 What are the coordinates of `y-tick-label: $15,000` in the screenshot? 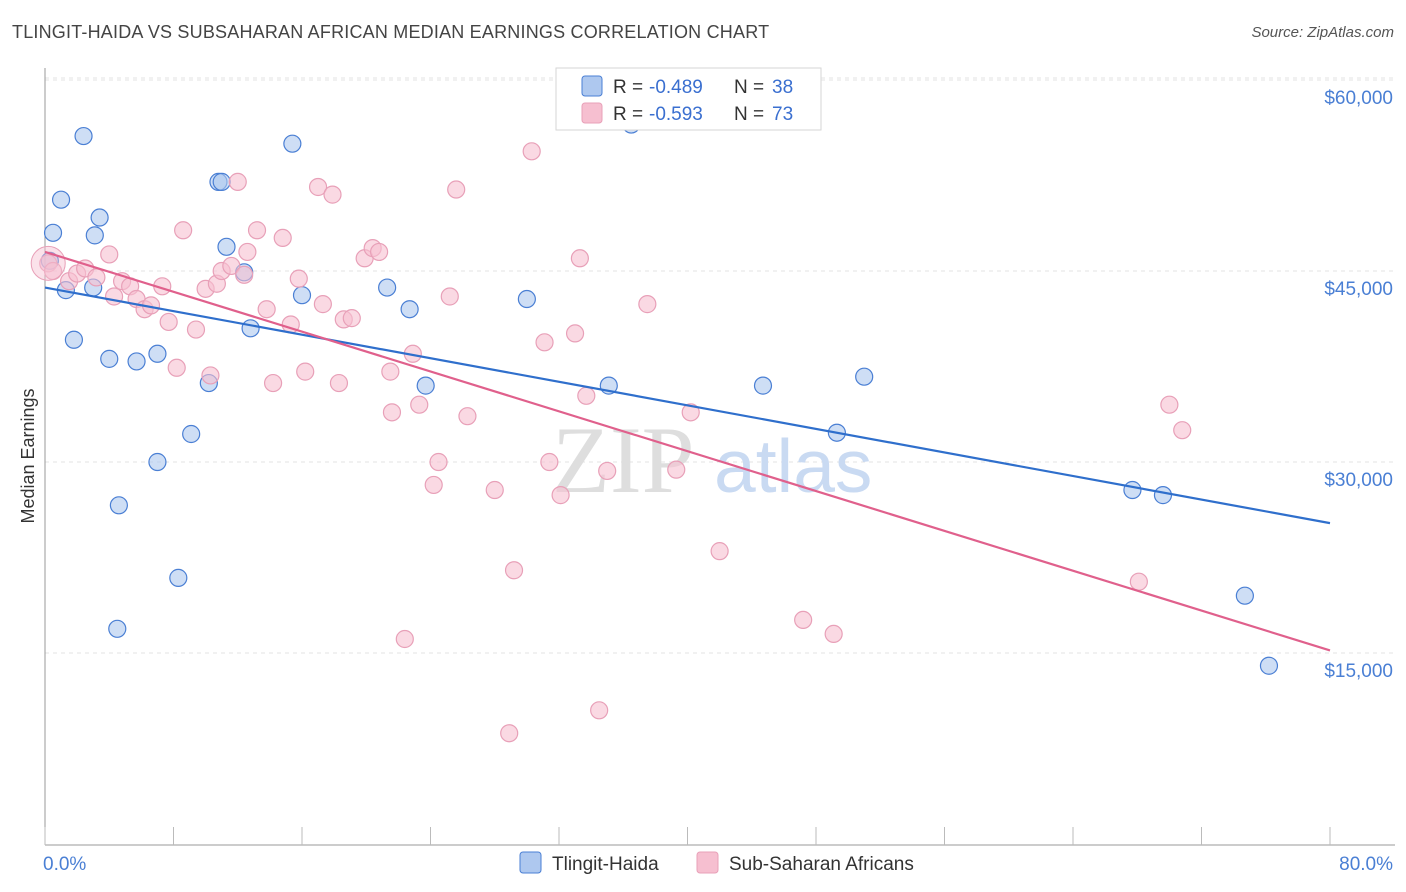 It's located at (1358, 671).